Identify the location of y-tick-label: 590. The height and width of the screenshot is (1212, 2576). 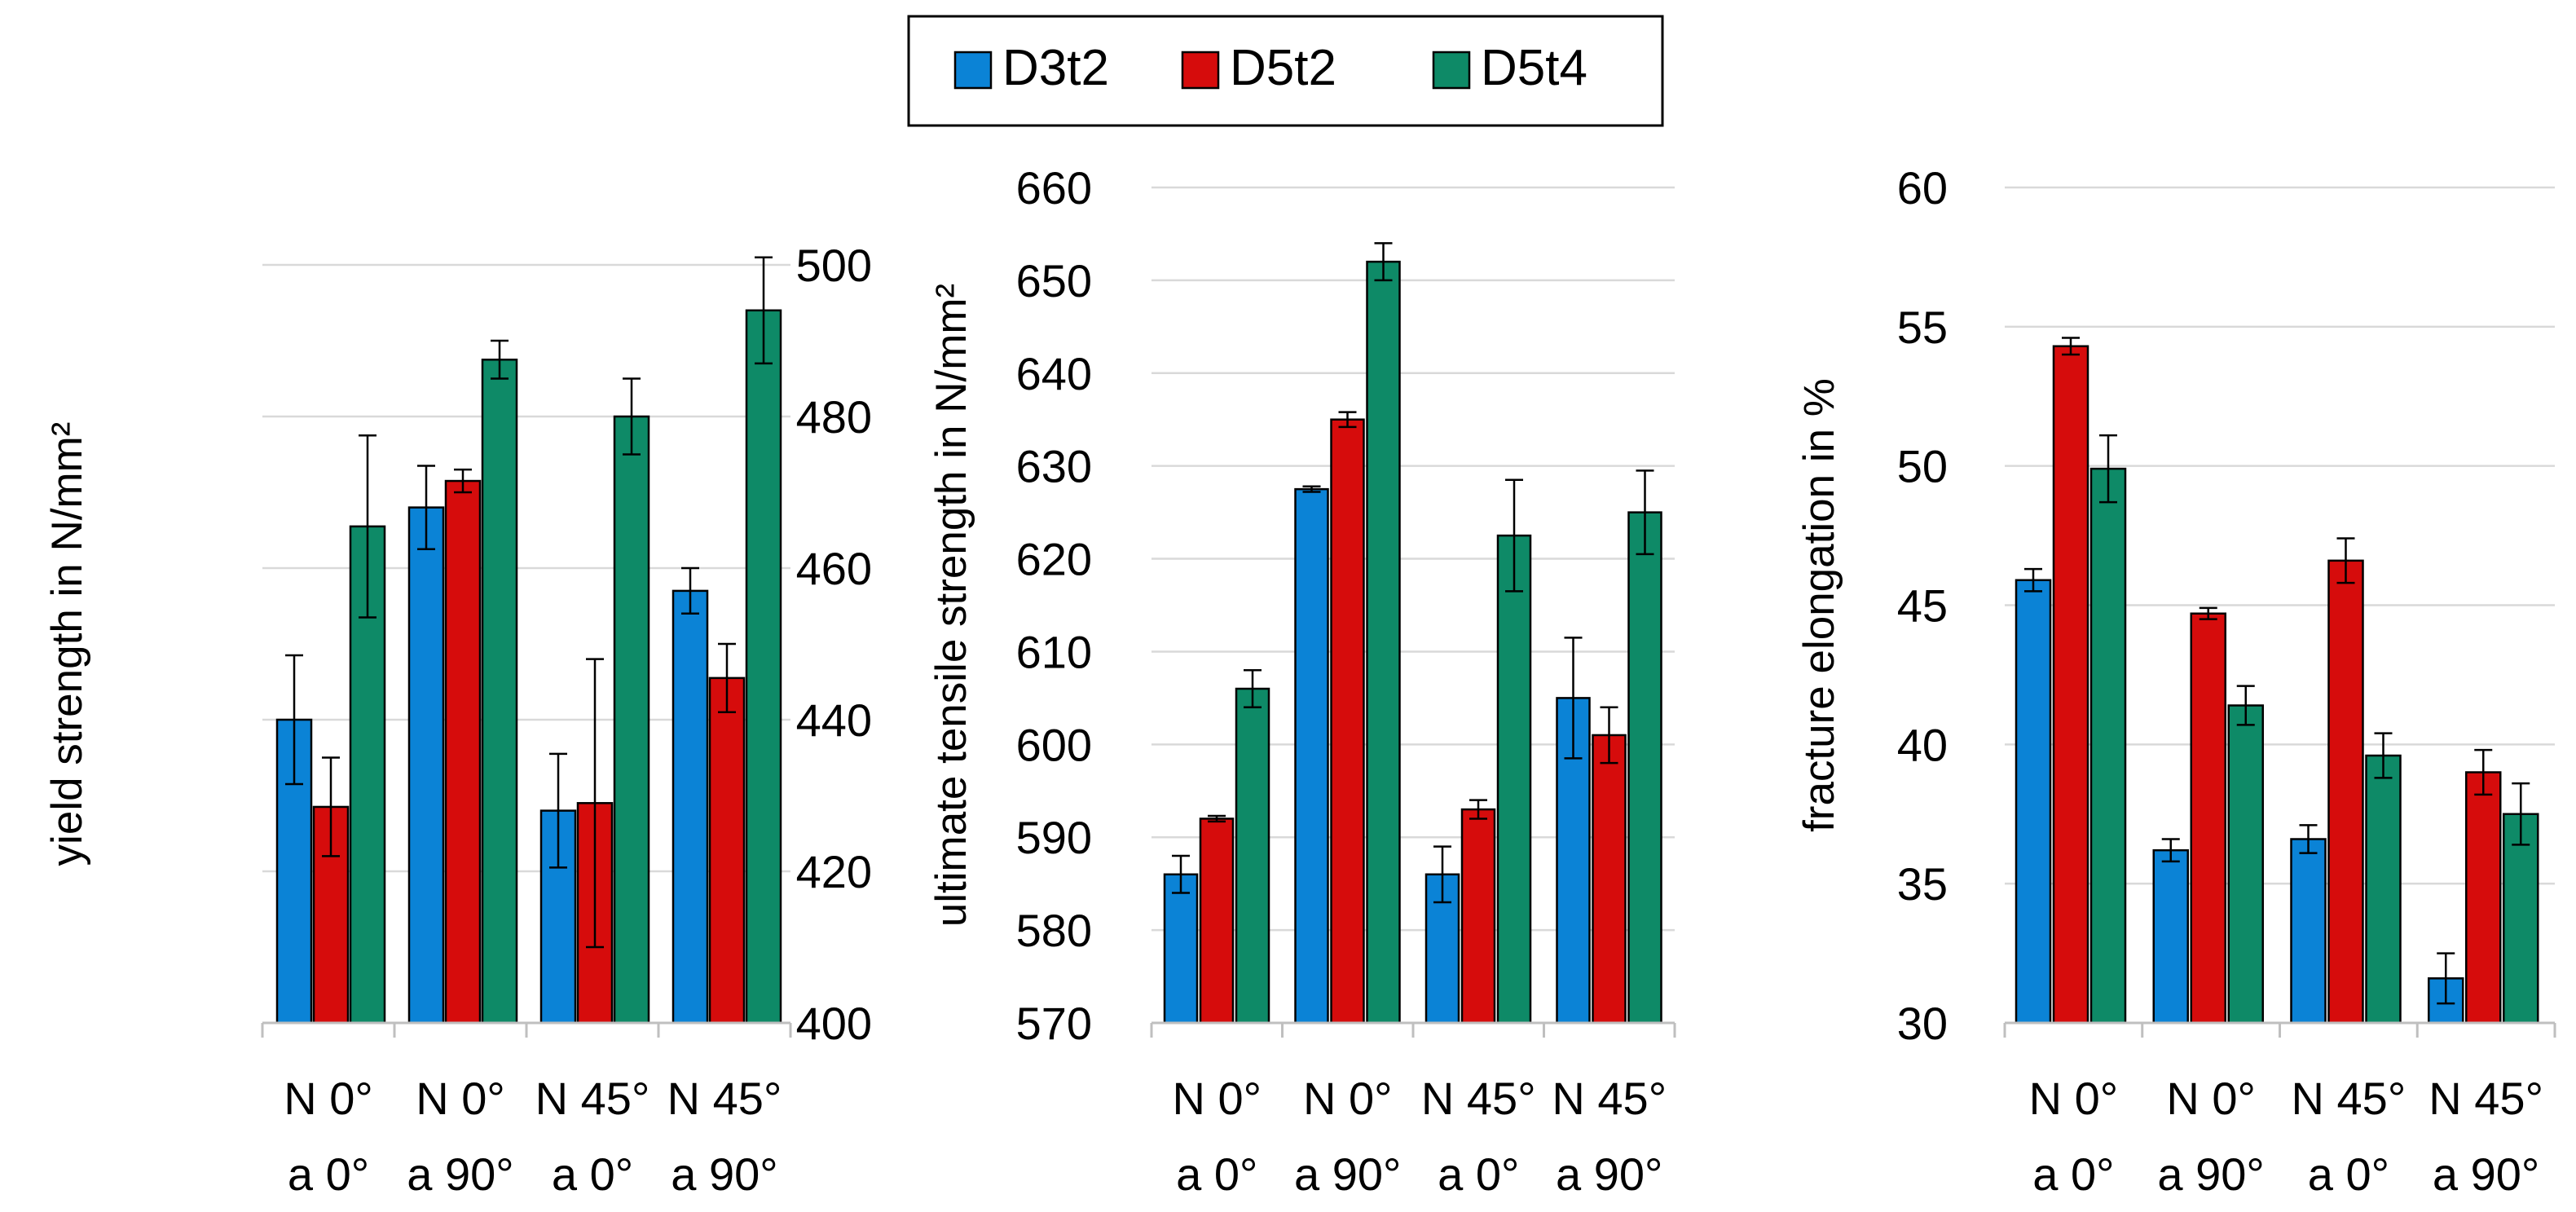
(1054, 837).